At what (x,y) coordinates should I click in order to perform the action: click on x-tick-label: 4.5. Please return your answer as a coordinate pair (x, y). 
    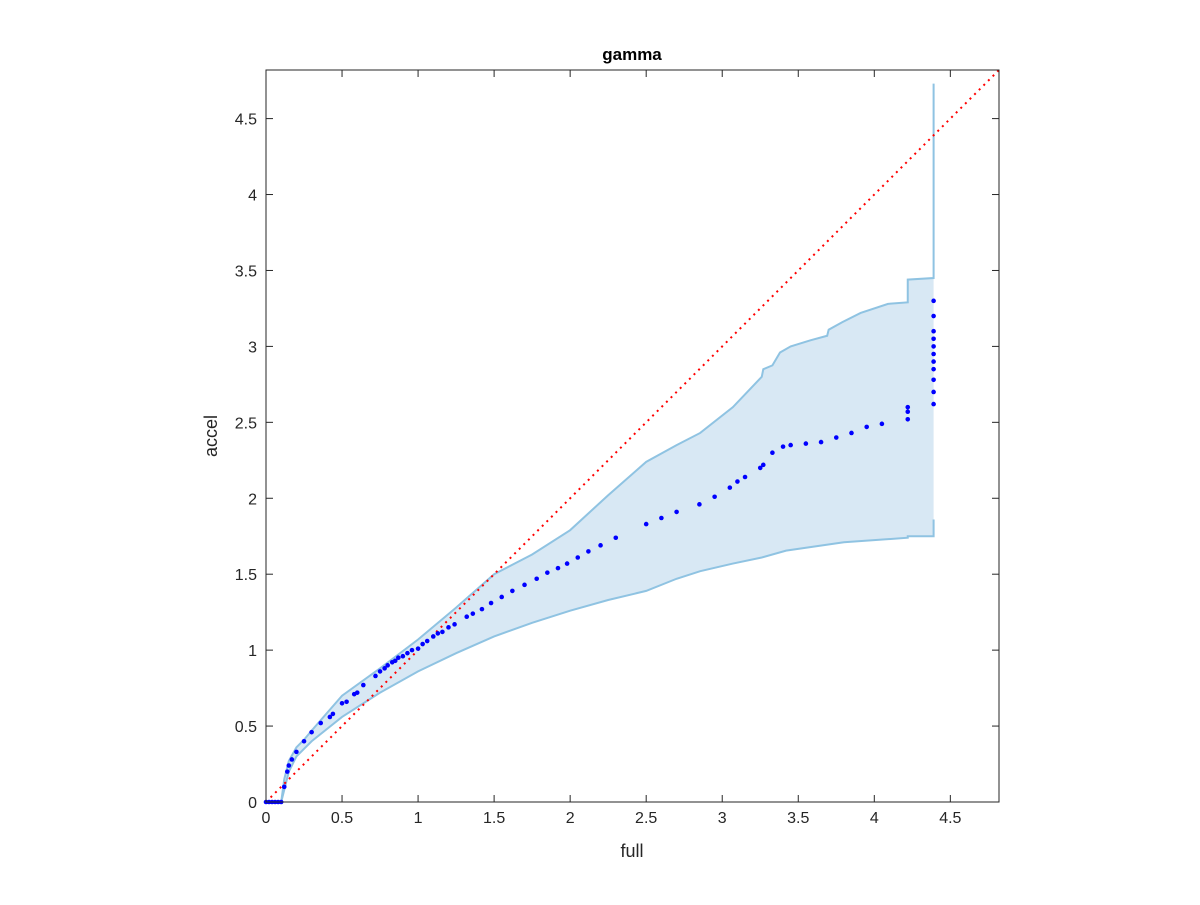
    Looking at the image, I should click on (950, 818).